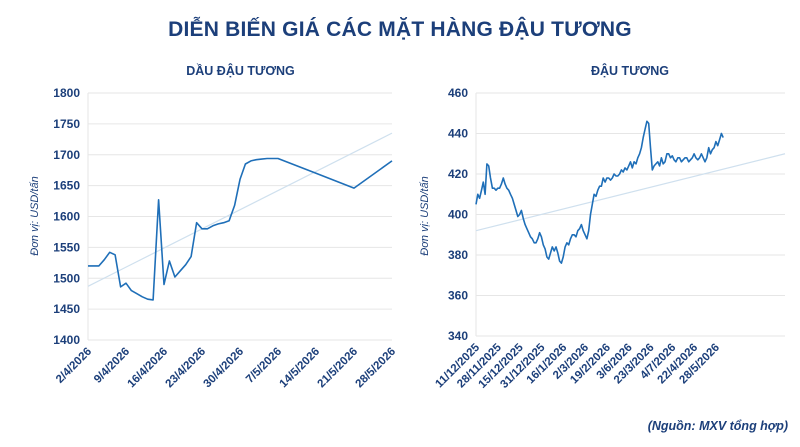 This screenshot has width=800, height=447. I want to click on chart-1-title: DẦU ĐẬU TƯƠNG, so click(240, 71).